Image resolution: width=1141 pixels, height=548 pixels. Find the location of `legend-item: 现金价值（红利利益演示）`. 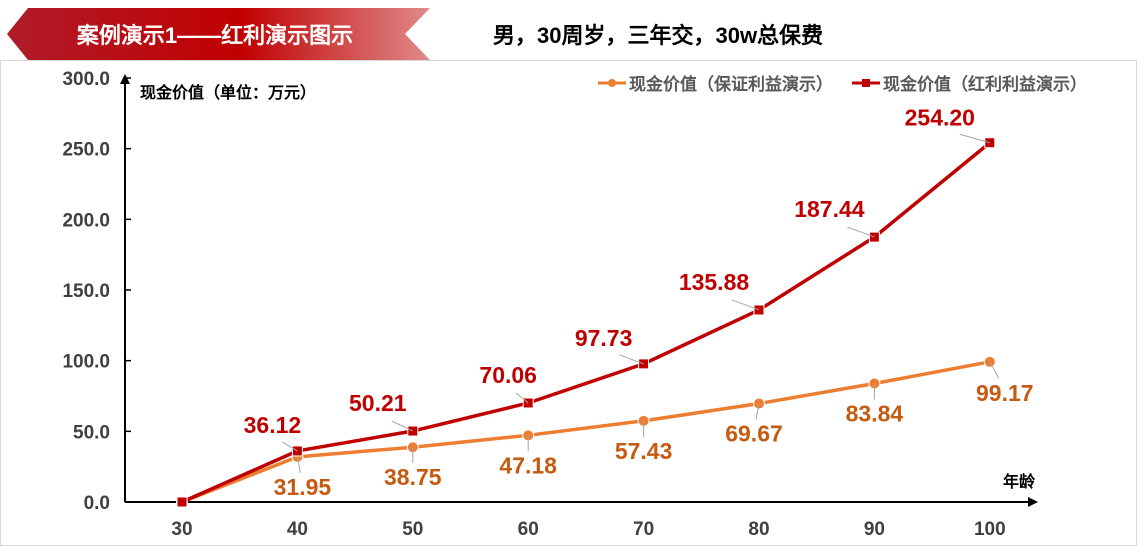

legend-item: 现金价值（红利利益演示） is located at coordinates (969, 84).